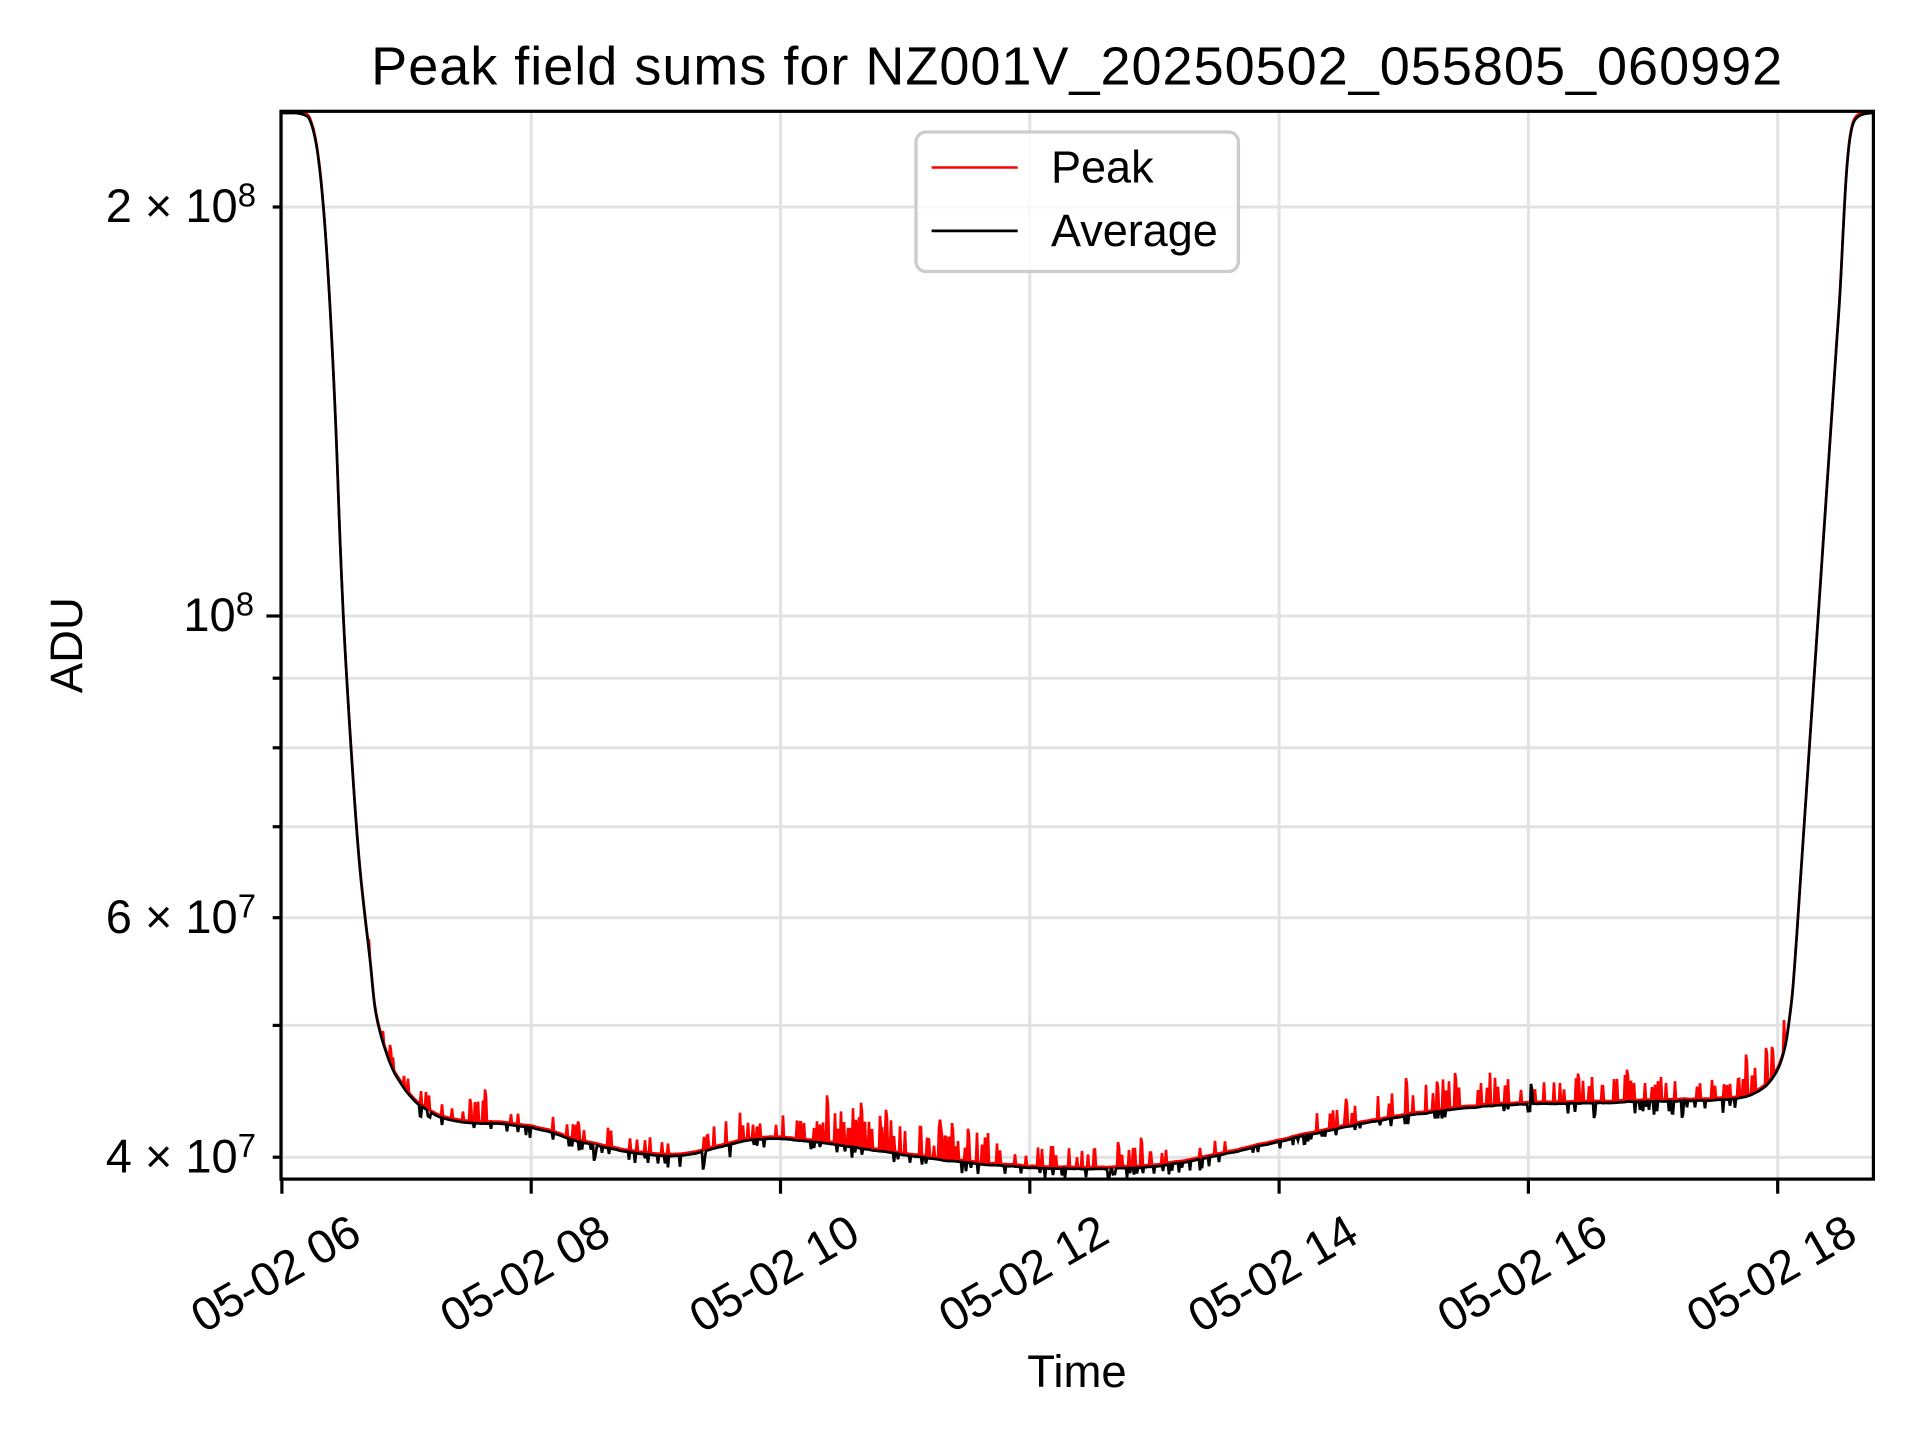 The image size is (1920, 1445). I want to click on svg-text: Average, so click(1134, 230).